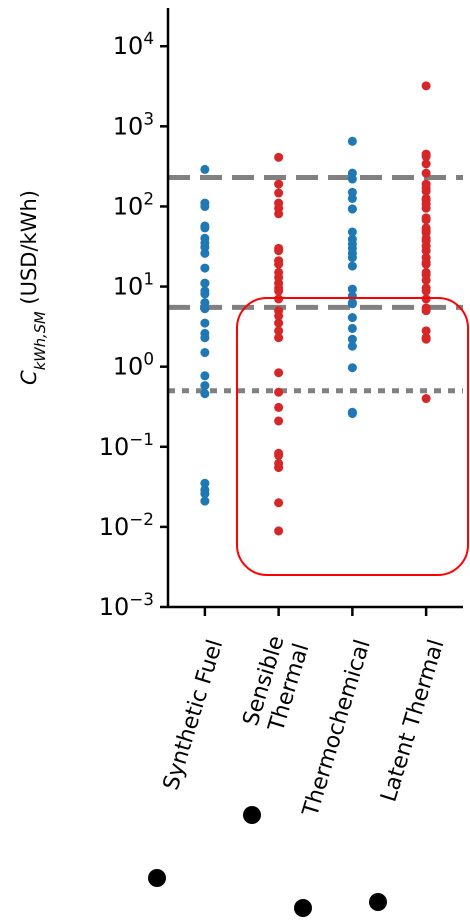 This screenshot has height=920, width=470. I want to click on y-tick-label: 10$^{1}$, so click(133, 284).